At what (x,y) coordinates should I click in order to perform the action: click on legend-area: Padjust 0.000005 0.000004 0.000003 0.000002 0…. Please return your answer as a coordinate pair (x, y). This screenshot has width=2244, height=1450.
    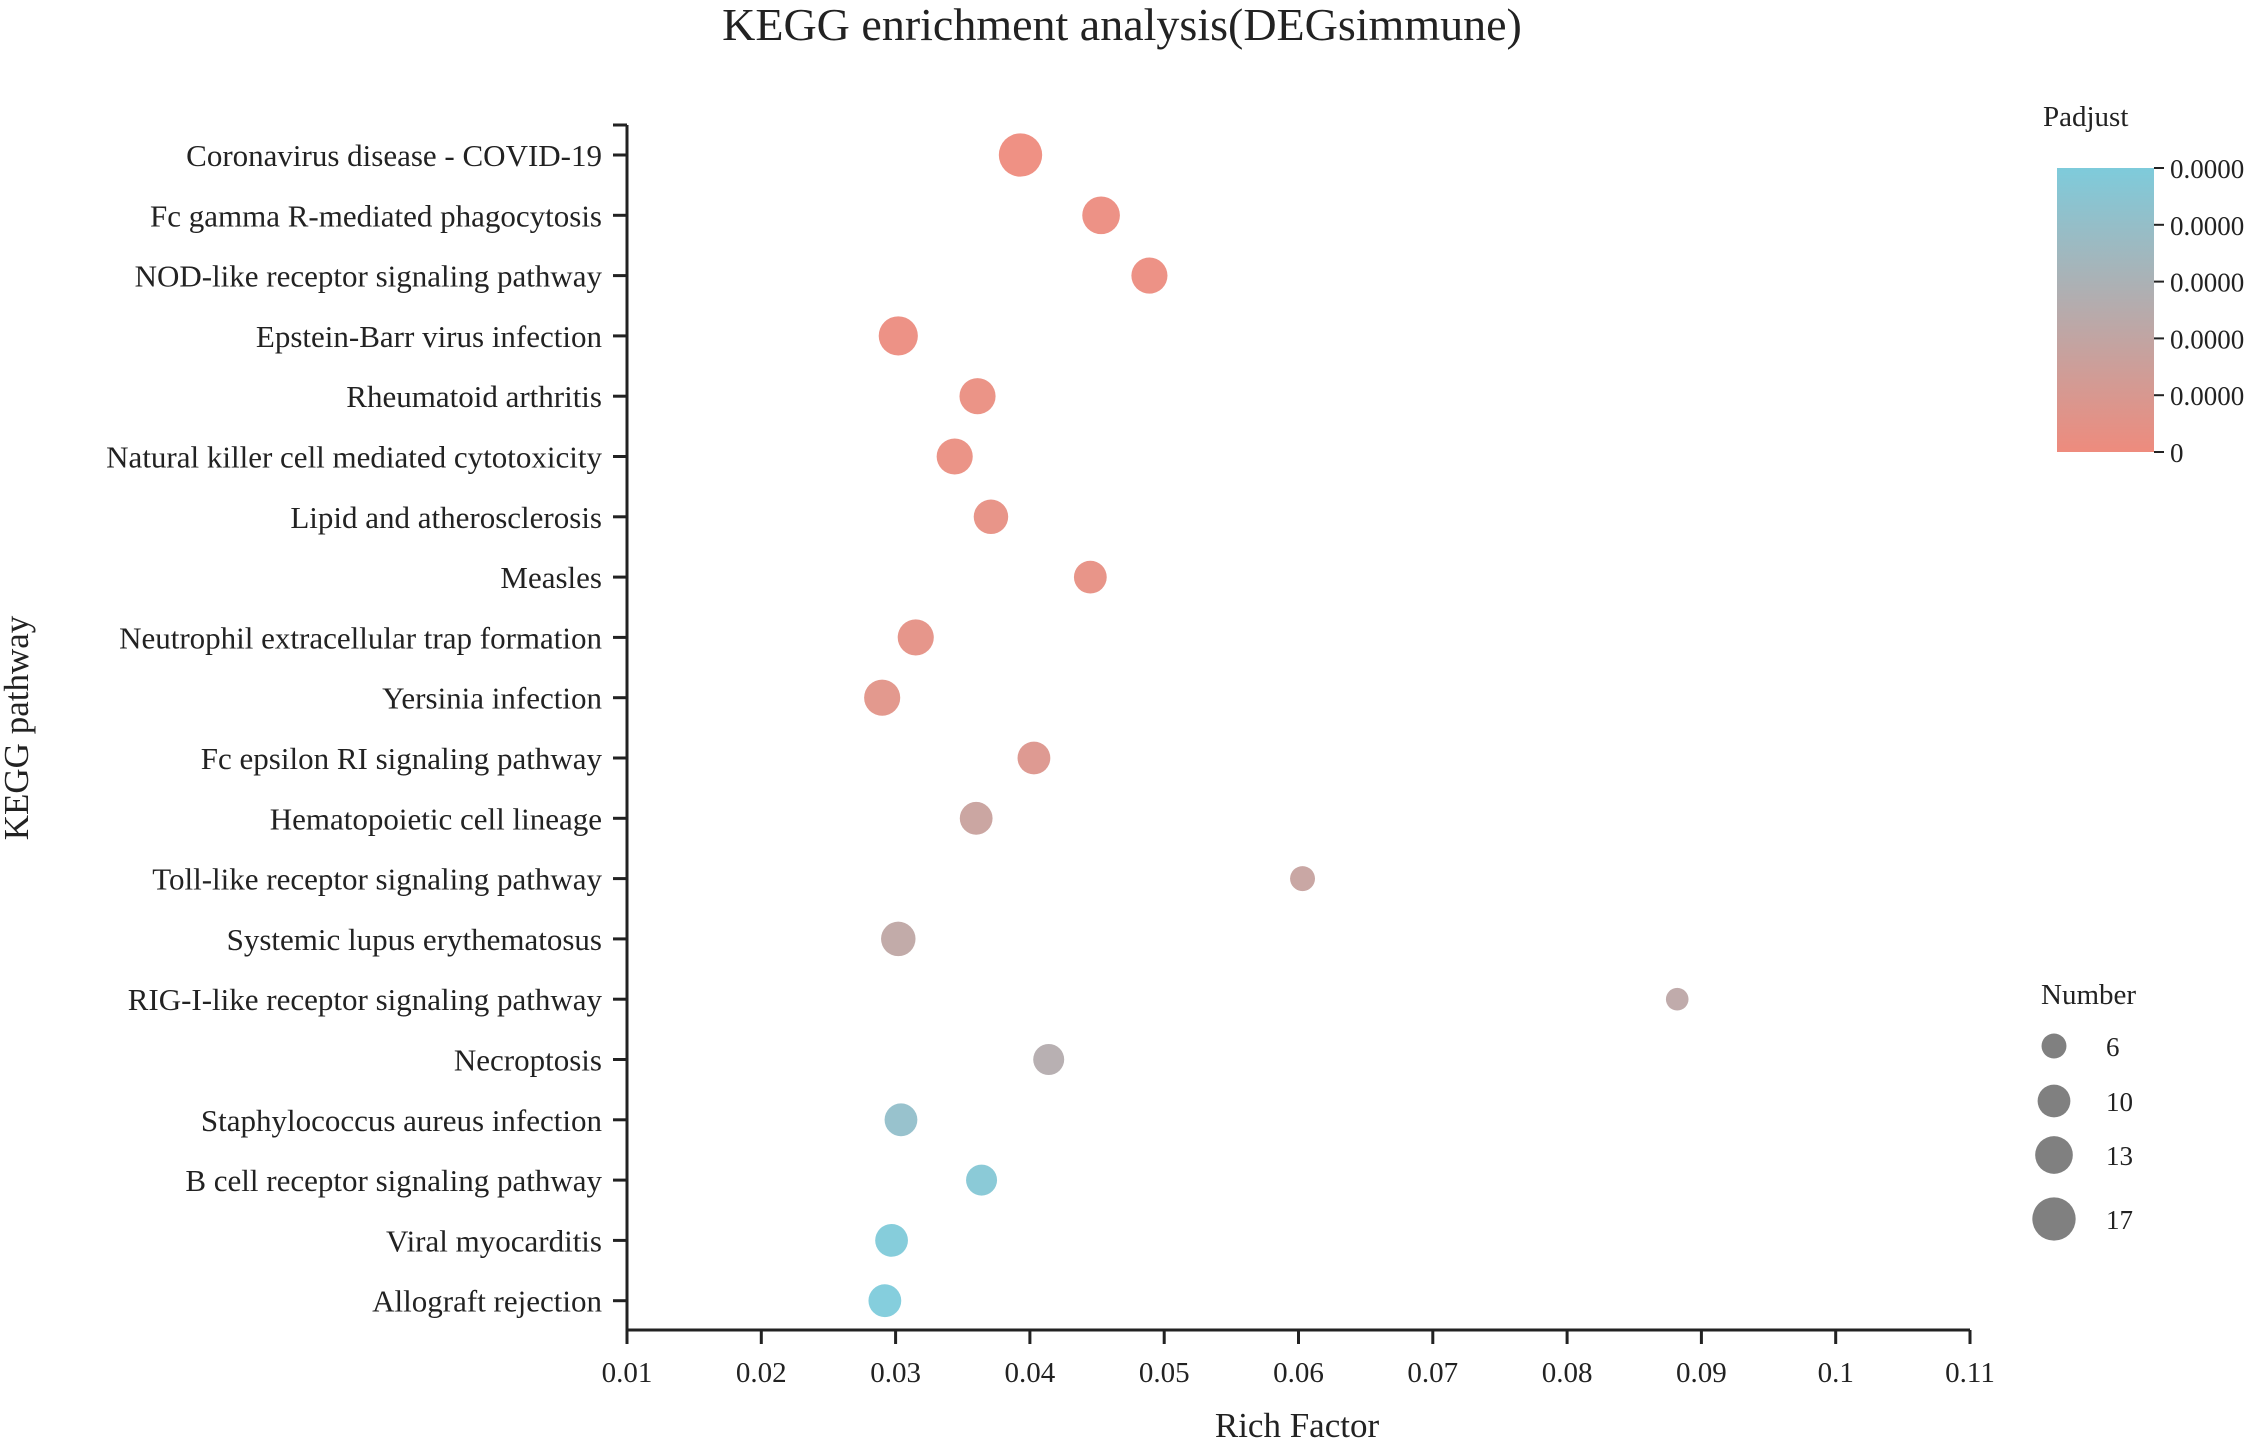
    Looking at the image, I should click on (2138, 671).